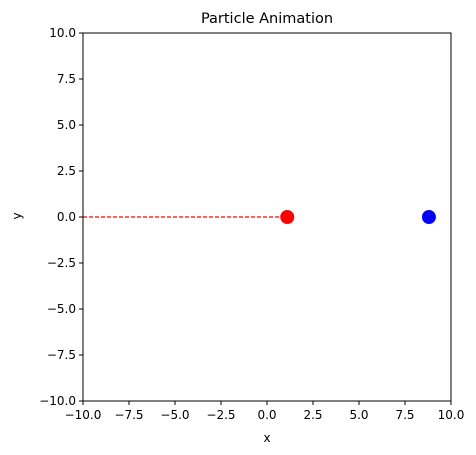  I want to click on x-tick-label: −10.0, so click(83, 415).